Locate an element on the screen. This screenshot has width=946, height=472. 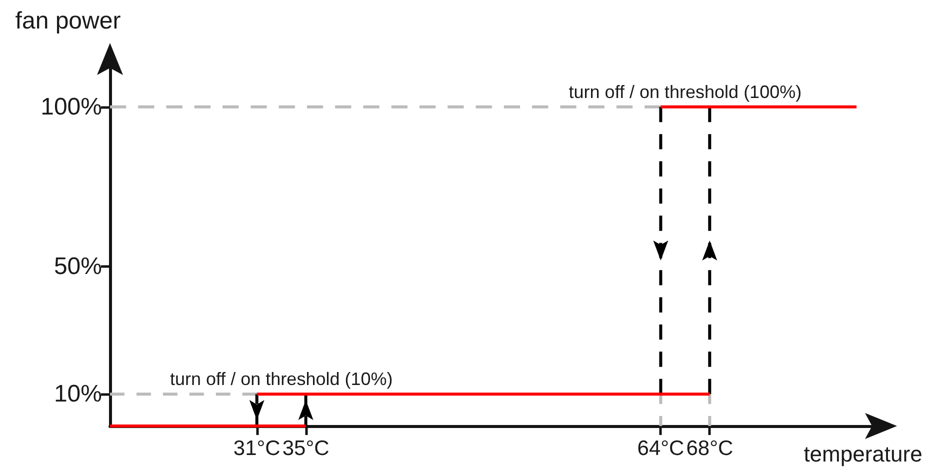
y-axis-title: fan power is located at coordinates (68, 21).